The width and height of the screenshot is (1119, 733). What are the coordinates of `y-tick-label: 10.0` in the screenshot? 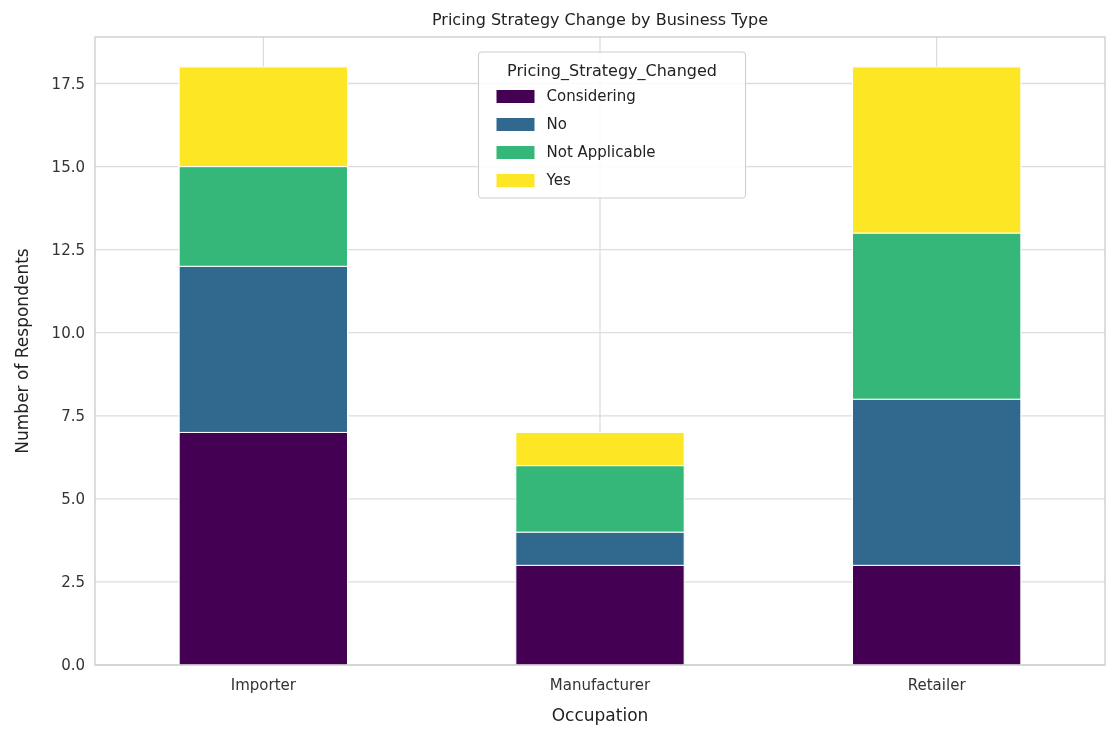 It's located at (68, 332).